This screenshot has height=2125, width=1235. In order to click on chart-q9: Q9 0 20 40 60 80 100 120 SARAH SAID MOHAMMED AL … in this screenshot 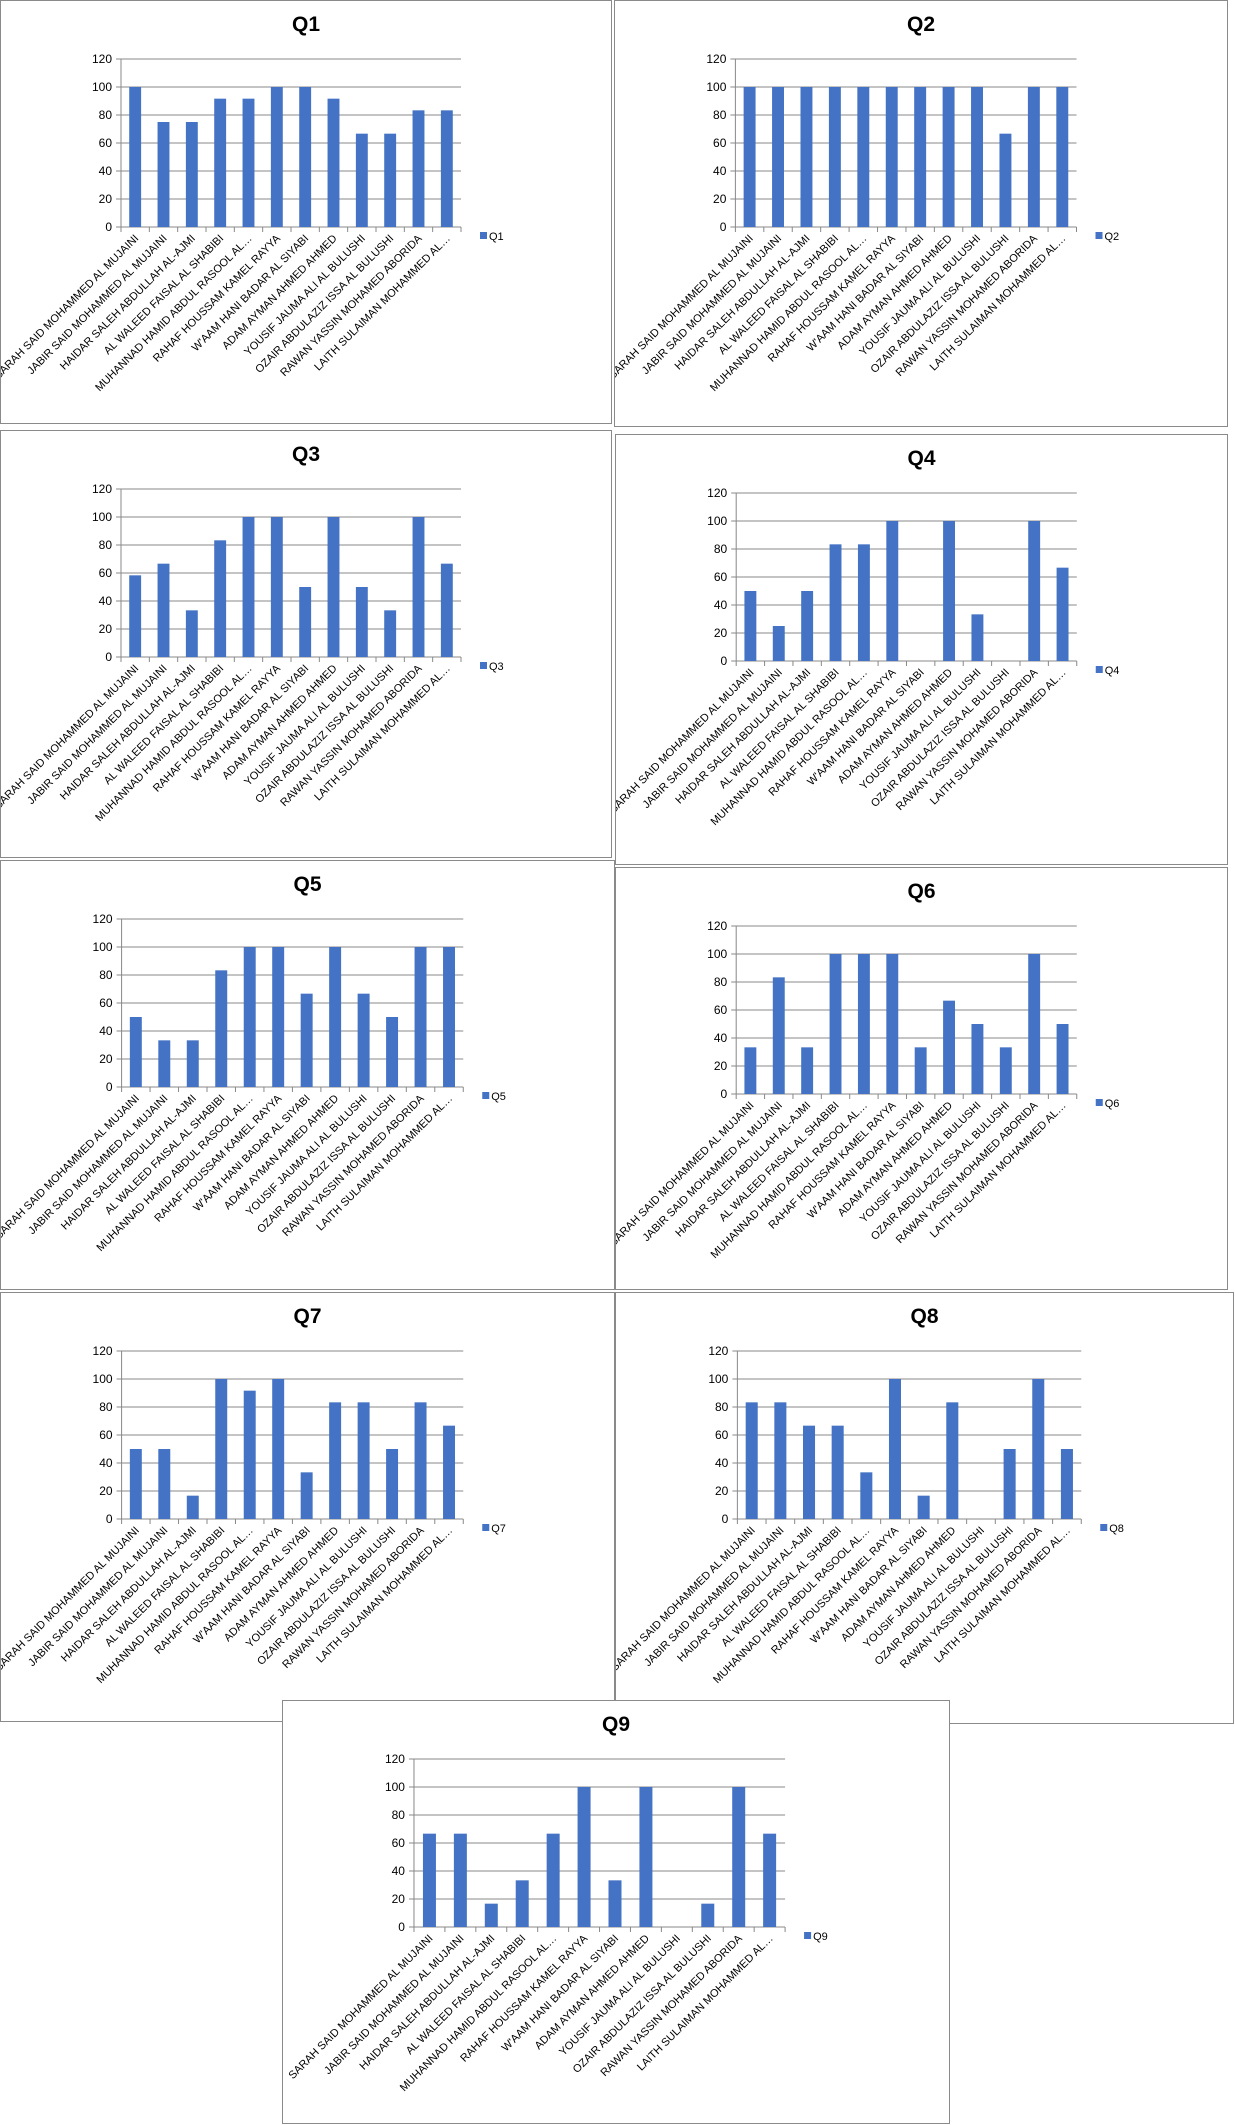, I will do `click(616, 1912)`.